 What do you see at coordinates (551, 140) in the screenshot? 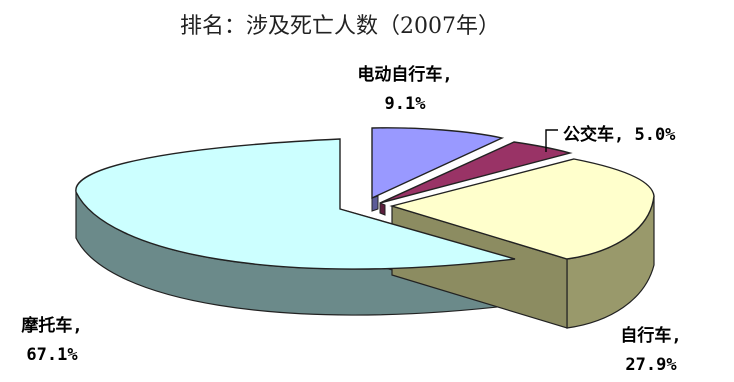
I see `bus-leader-line` at bounding box center [551, 140].